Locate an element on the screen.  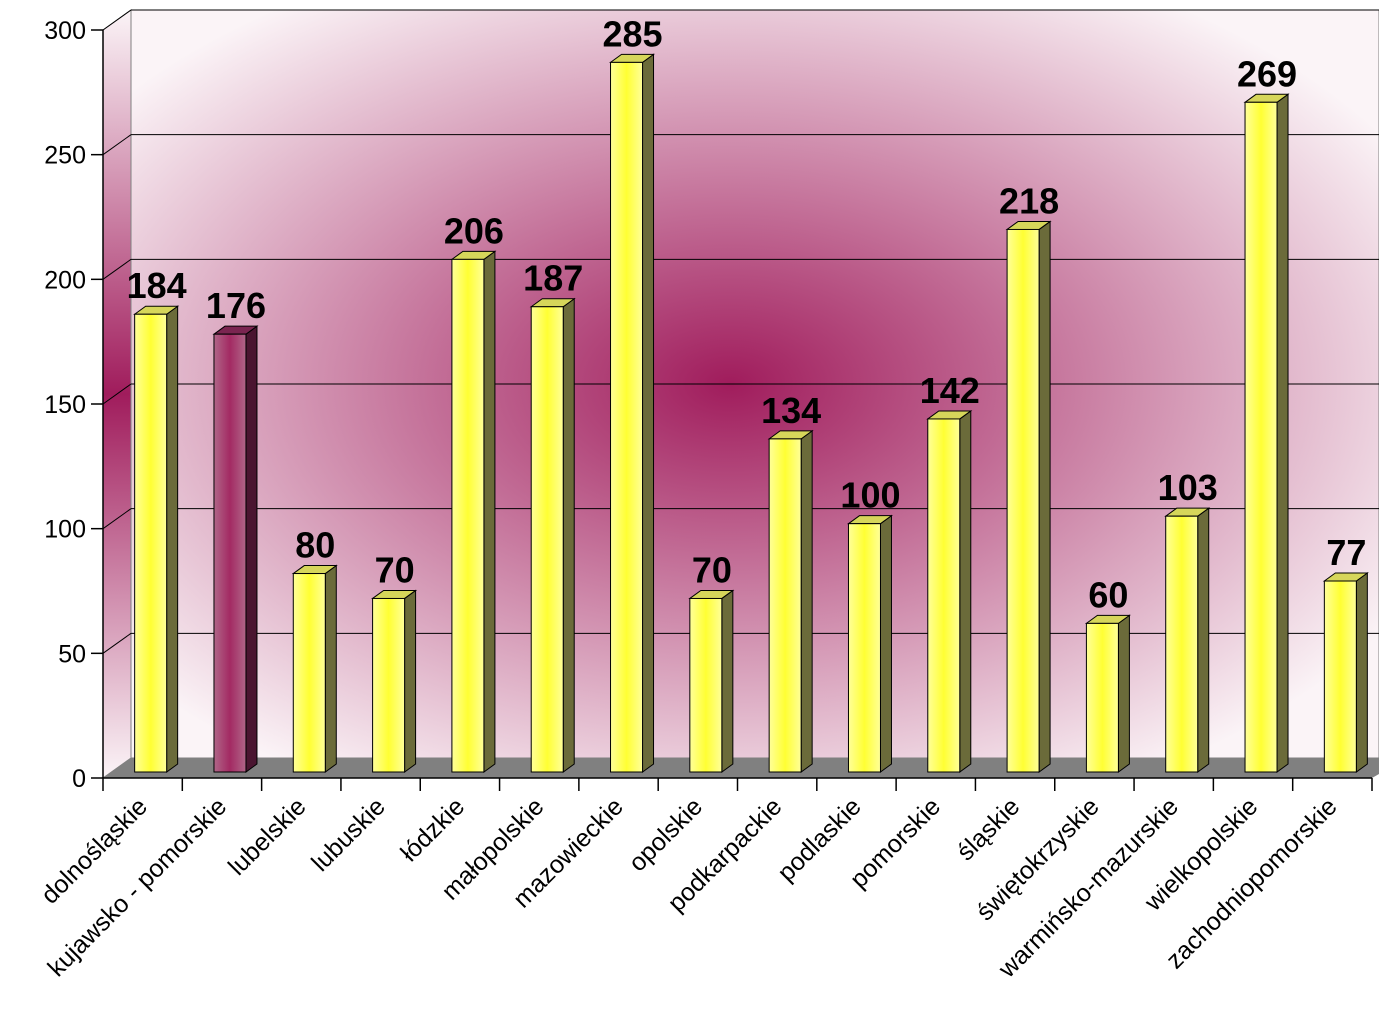
value-label: 285 is located at coordinates (632, 33).